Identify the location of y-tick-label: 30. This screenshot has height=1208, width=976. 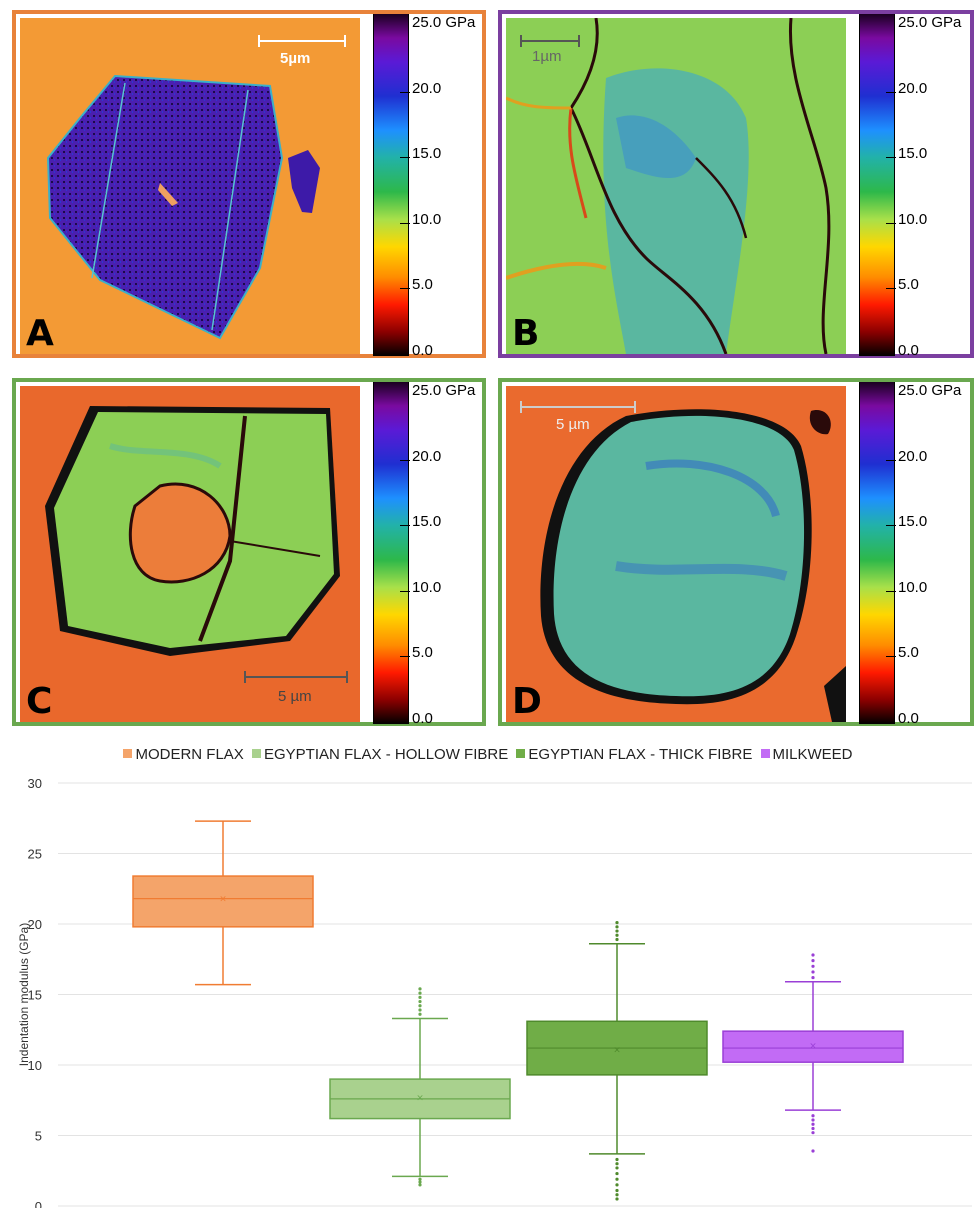
(35, 783).